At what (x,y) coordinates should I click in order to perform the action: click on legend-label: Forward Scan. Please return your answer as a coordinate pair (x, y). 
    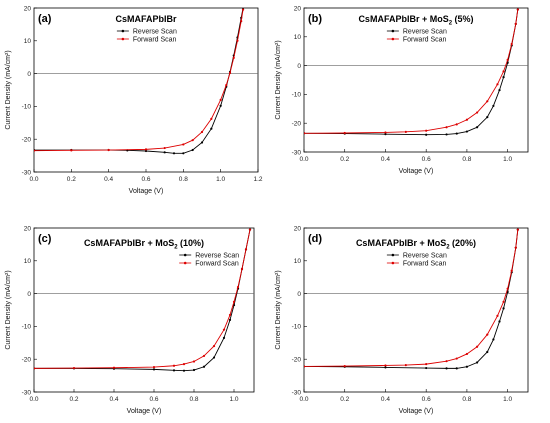
    Looking at the image, I should click on (425, 263).